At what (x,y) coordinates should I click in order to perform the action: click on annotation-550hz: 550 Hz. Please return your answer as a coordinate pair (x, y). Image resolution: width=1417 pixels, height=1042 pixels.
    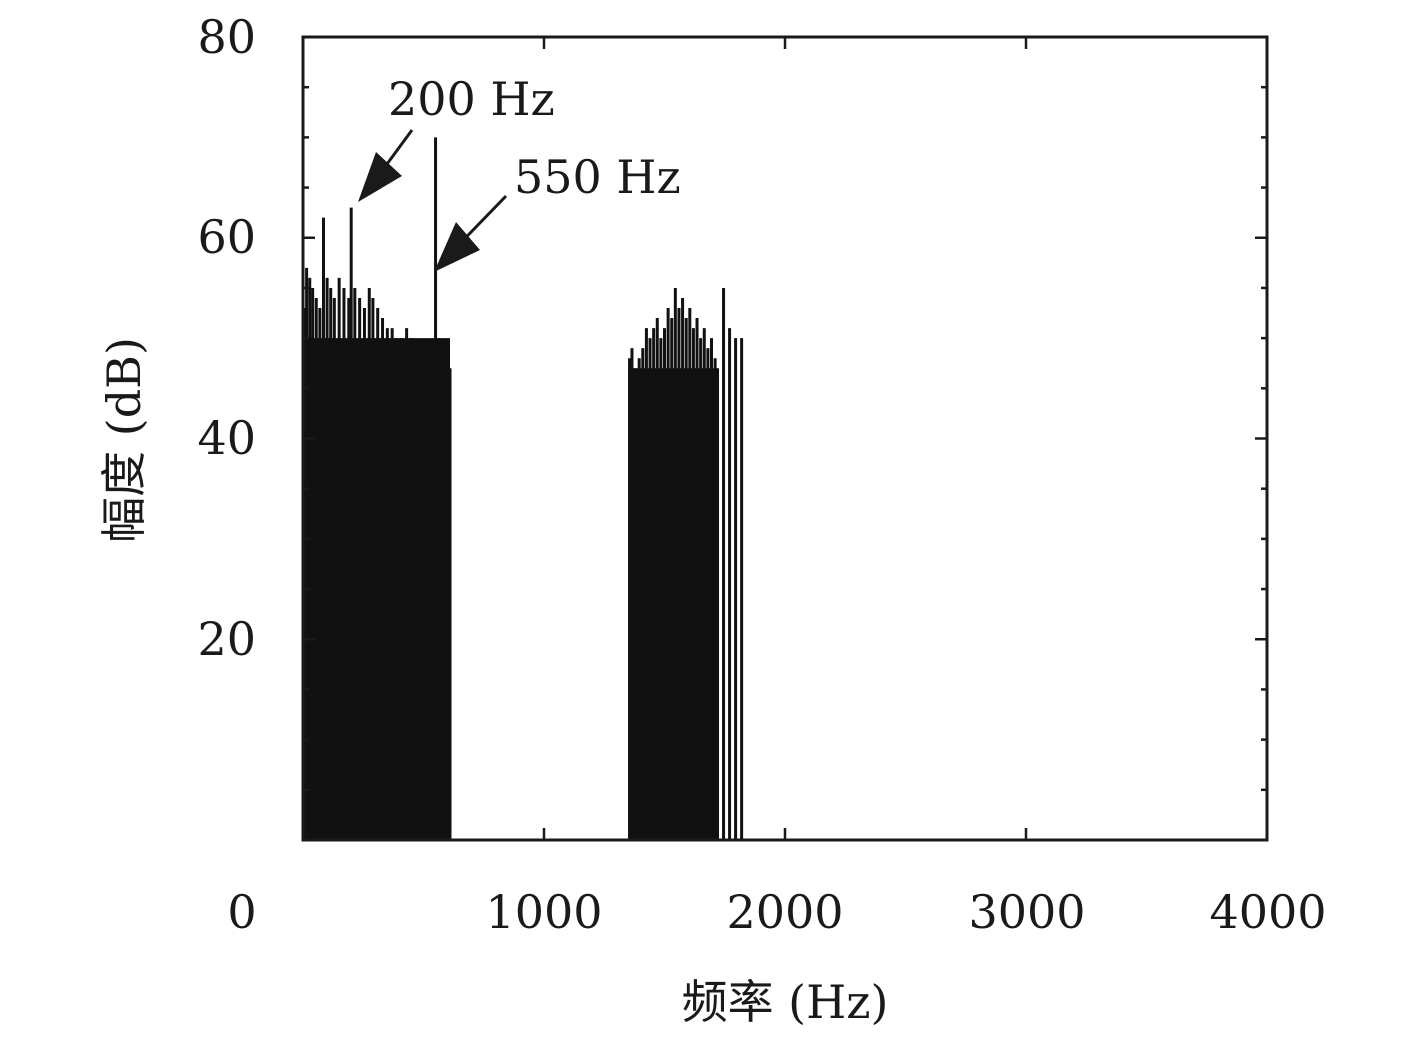
    Looking at the image, I should click on (557, 211).